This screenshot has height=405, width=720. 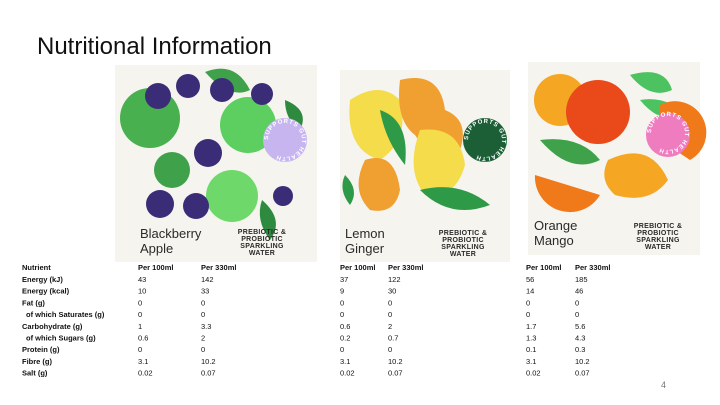 I want to click on nutrient-label: of which Sugars (g), so click(x=61, y=337).